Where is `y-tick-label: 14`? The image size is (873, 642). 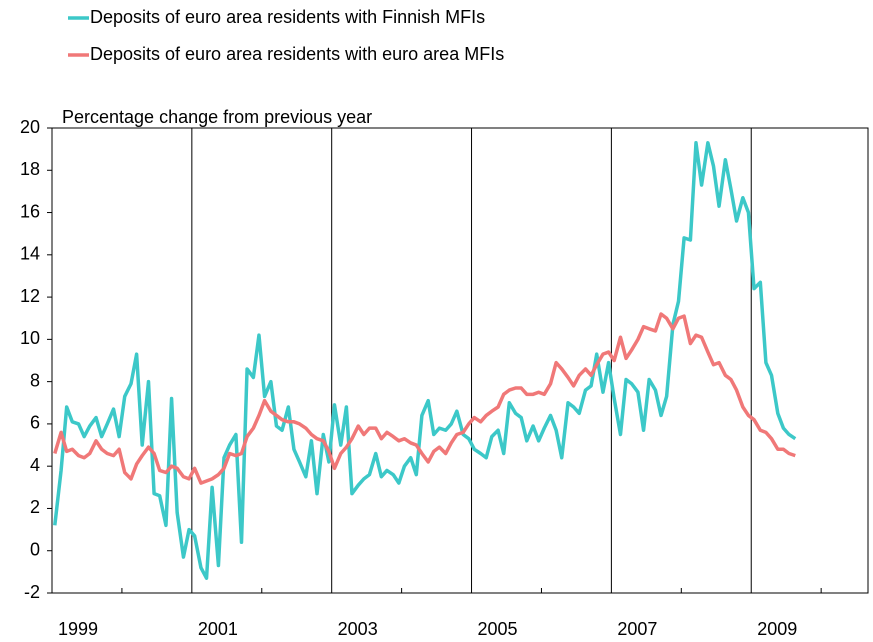 y-tick-label: 14 is located at coordinates (30, 254).